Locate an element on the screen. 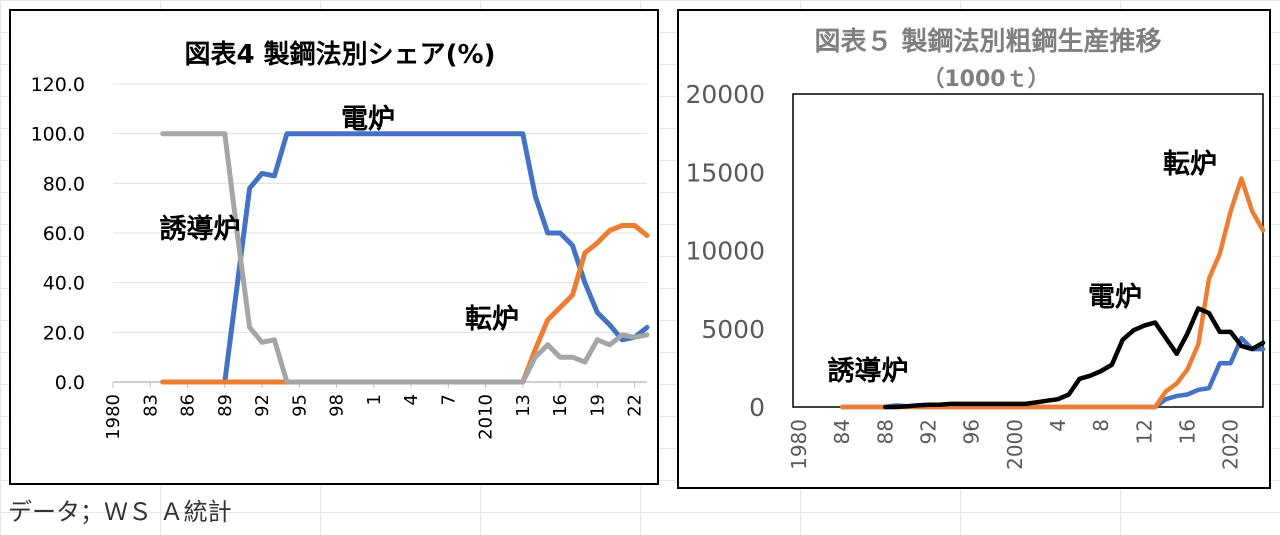  chart2-series is located at coordinates (1052, 293).